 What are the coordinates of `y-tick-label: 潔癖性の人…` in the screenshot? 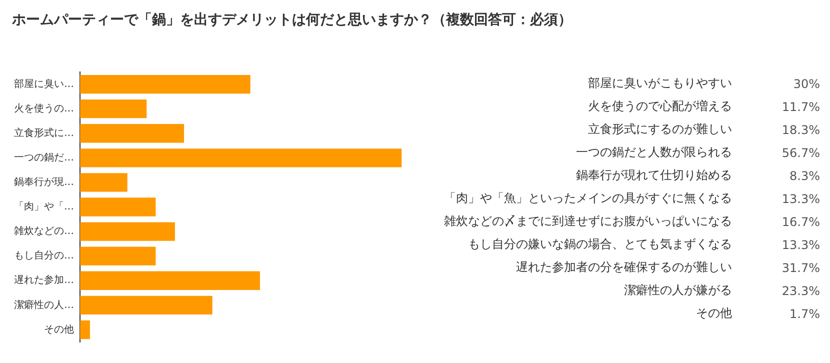 It's located at (44, 304).